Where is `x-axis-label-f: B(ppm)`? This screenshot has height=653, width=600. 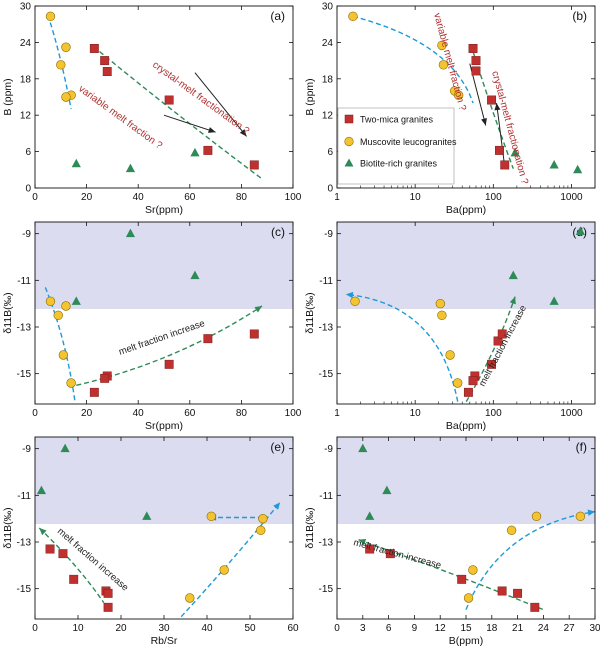 x-axis-label-f: B(ppm) is located at coordinates (466, 641).